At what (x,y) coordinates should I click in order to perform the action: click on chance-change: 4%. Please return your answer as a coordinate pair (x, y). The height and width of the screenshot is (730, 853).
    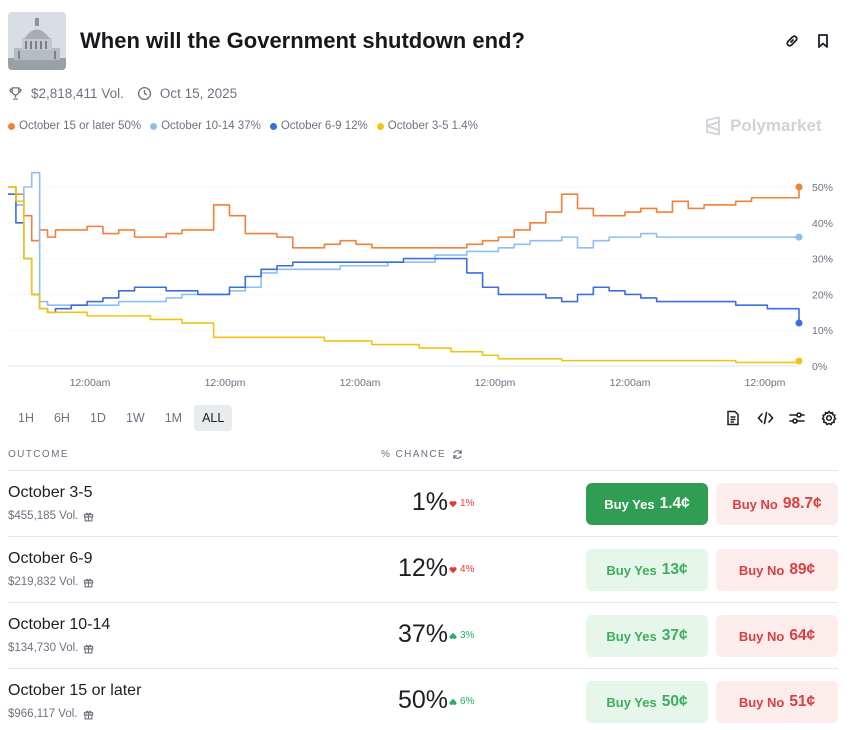
    Looking at the image, I should click on (461, 569).